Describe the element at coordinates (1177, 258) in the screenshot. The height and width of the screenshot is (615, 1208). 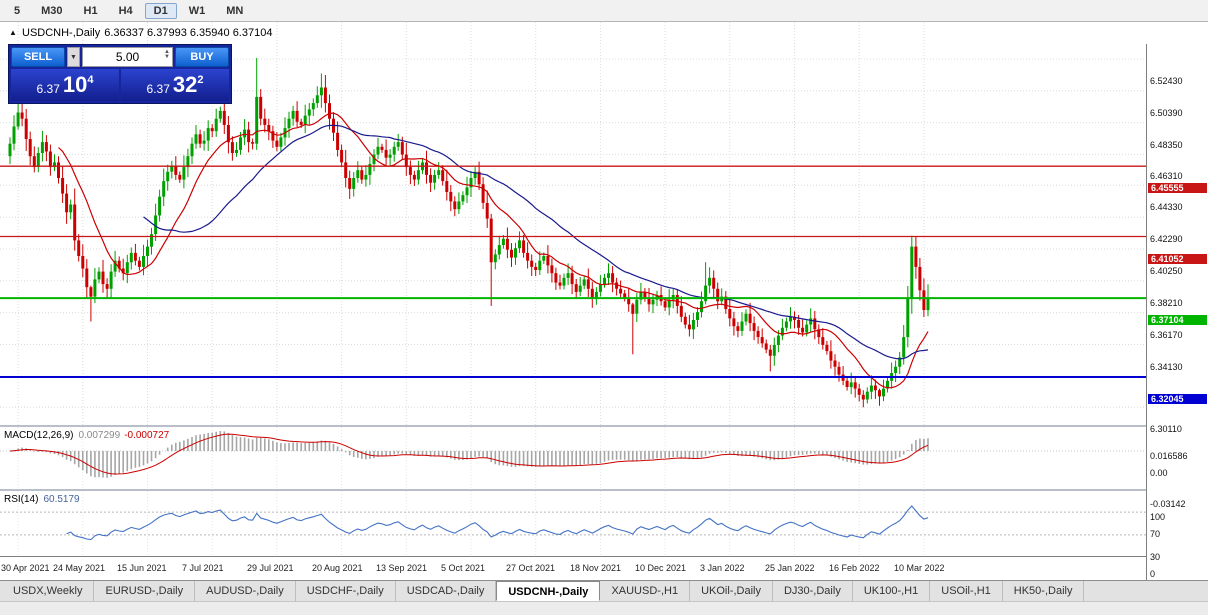
I see `price-line-label: 6.41052` at that location.